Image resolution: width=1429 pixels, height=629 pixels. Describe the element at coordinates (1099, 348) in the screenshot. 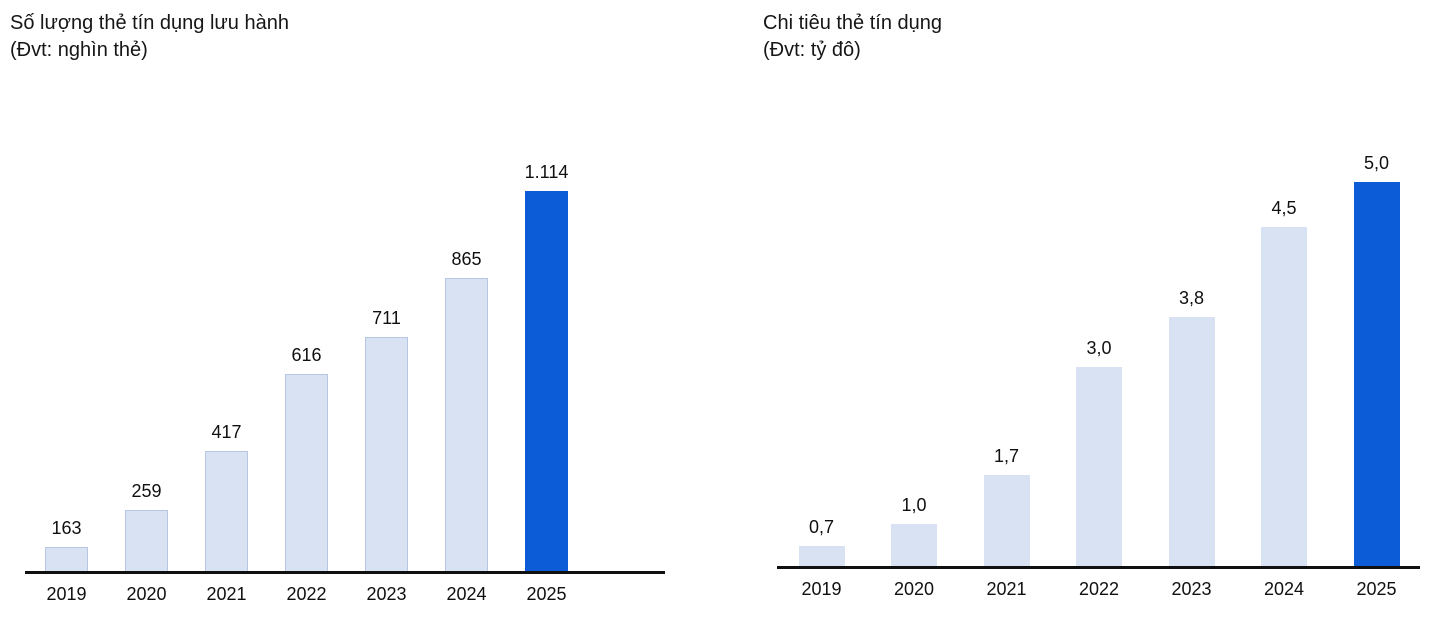

I see `bar-value-label: 3,0` at that location.